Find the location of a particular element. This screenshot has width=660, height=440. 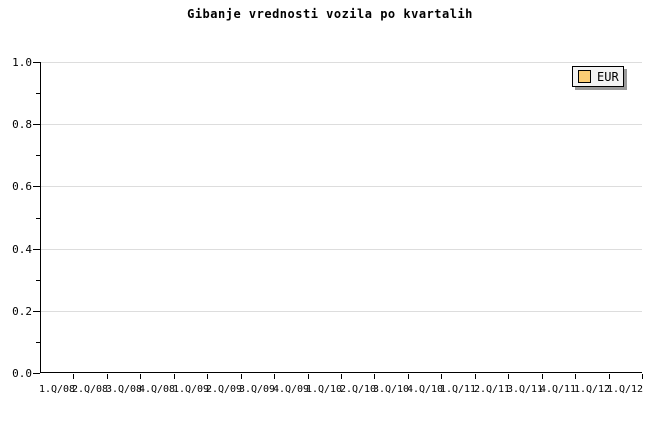

x-axis-label: 1.Q/08 is located at coordinates (57, 389).